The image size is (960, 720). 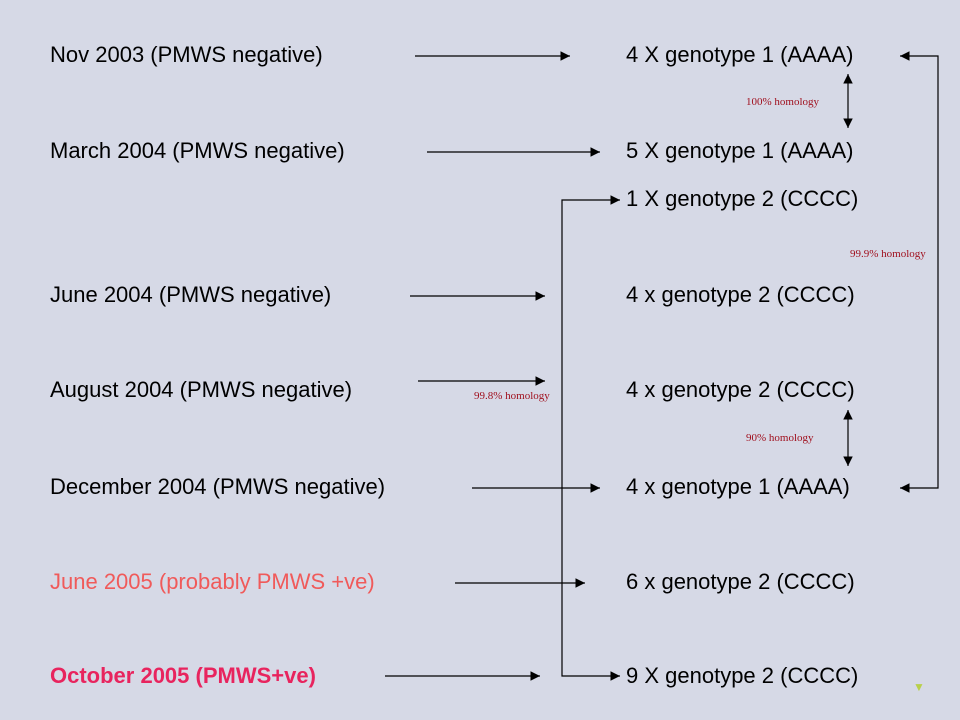 I want to click on result-march-2004-a: 5 X genotype 1 (AAAA), so click(x=740, y=150).